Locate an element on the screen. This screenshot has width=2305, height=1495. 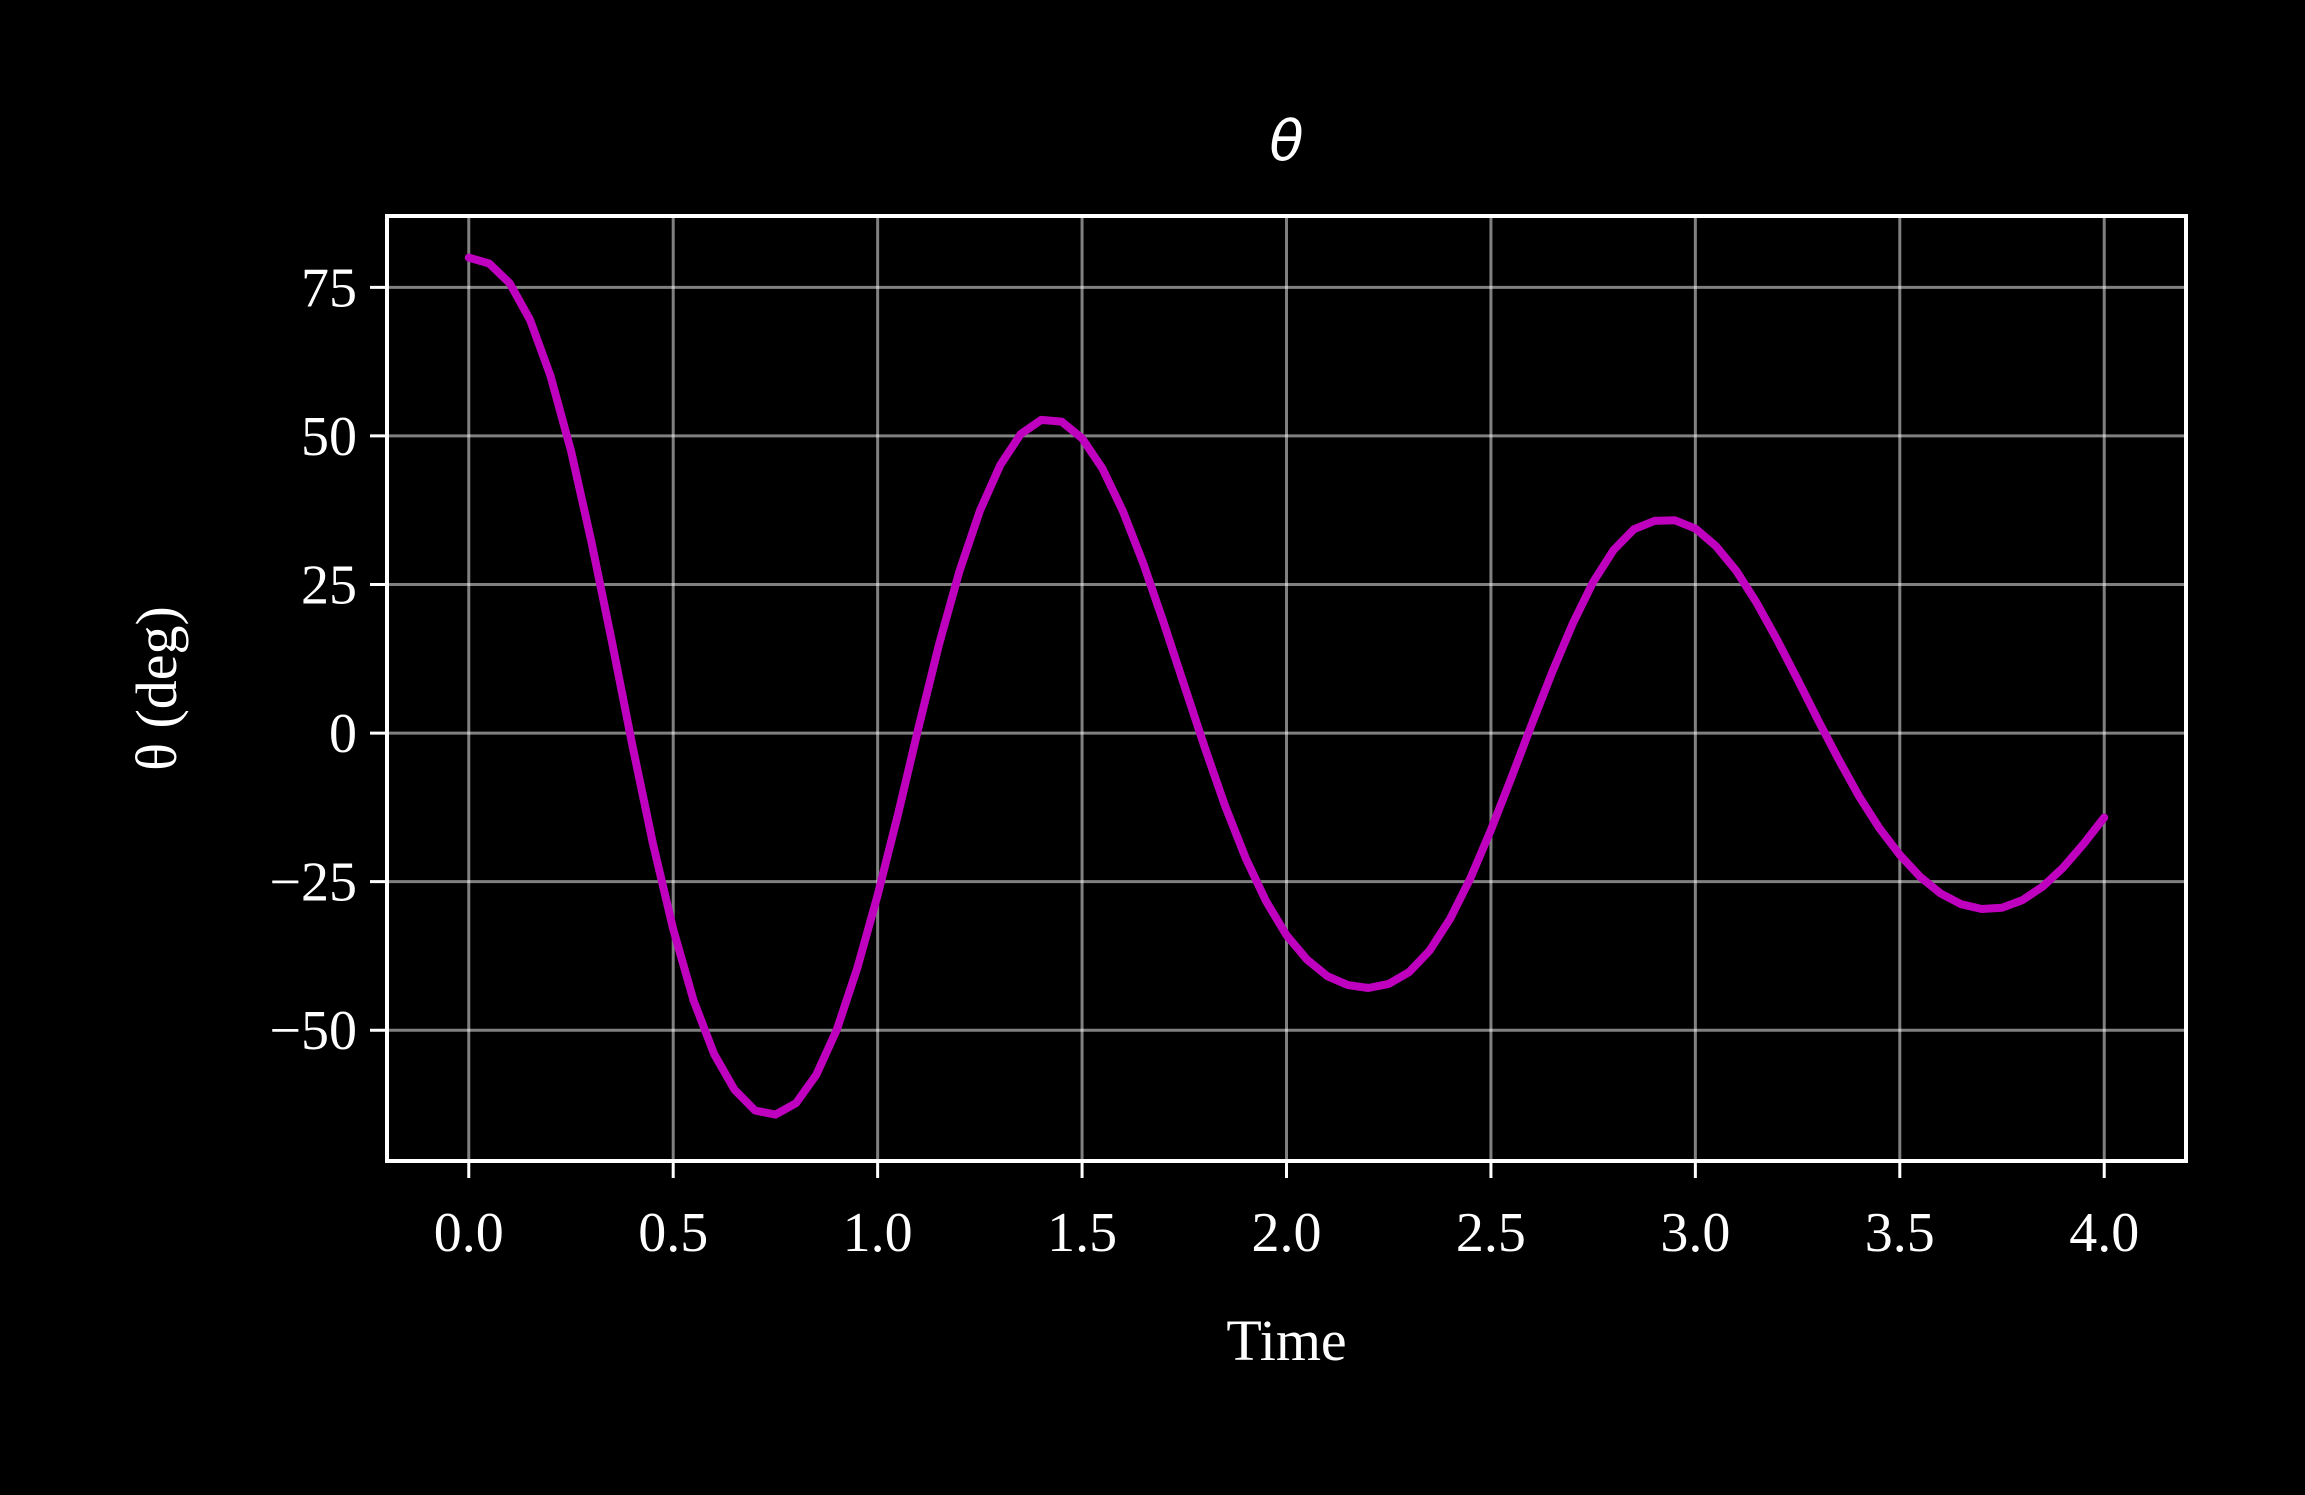
x-tick-label: 1.0 is located at coordinates (878, 1233).